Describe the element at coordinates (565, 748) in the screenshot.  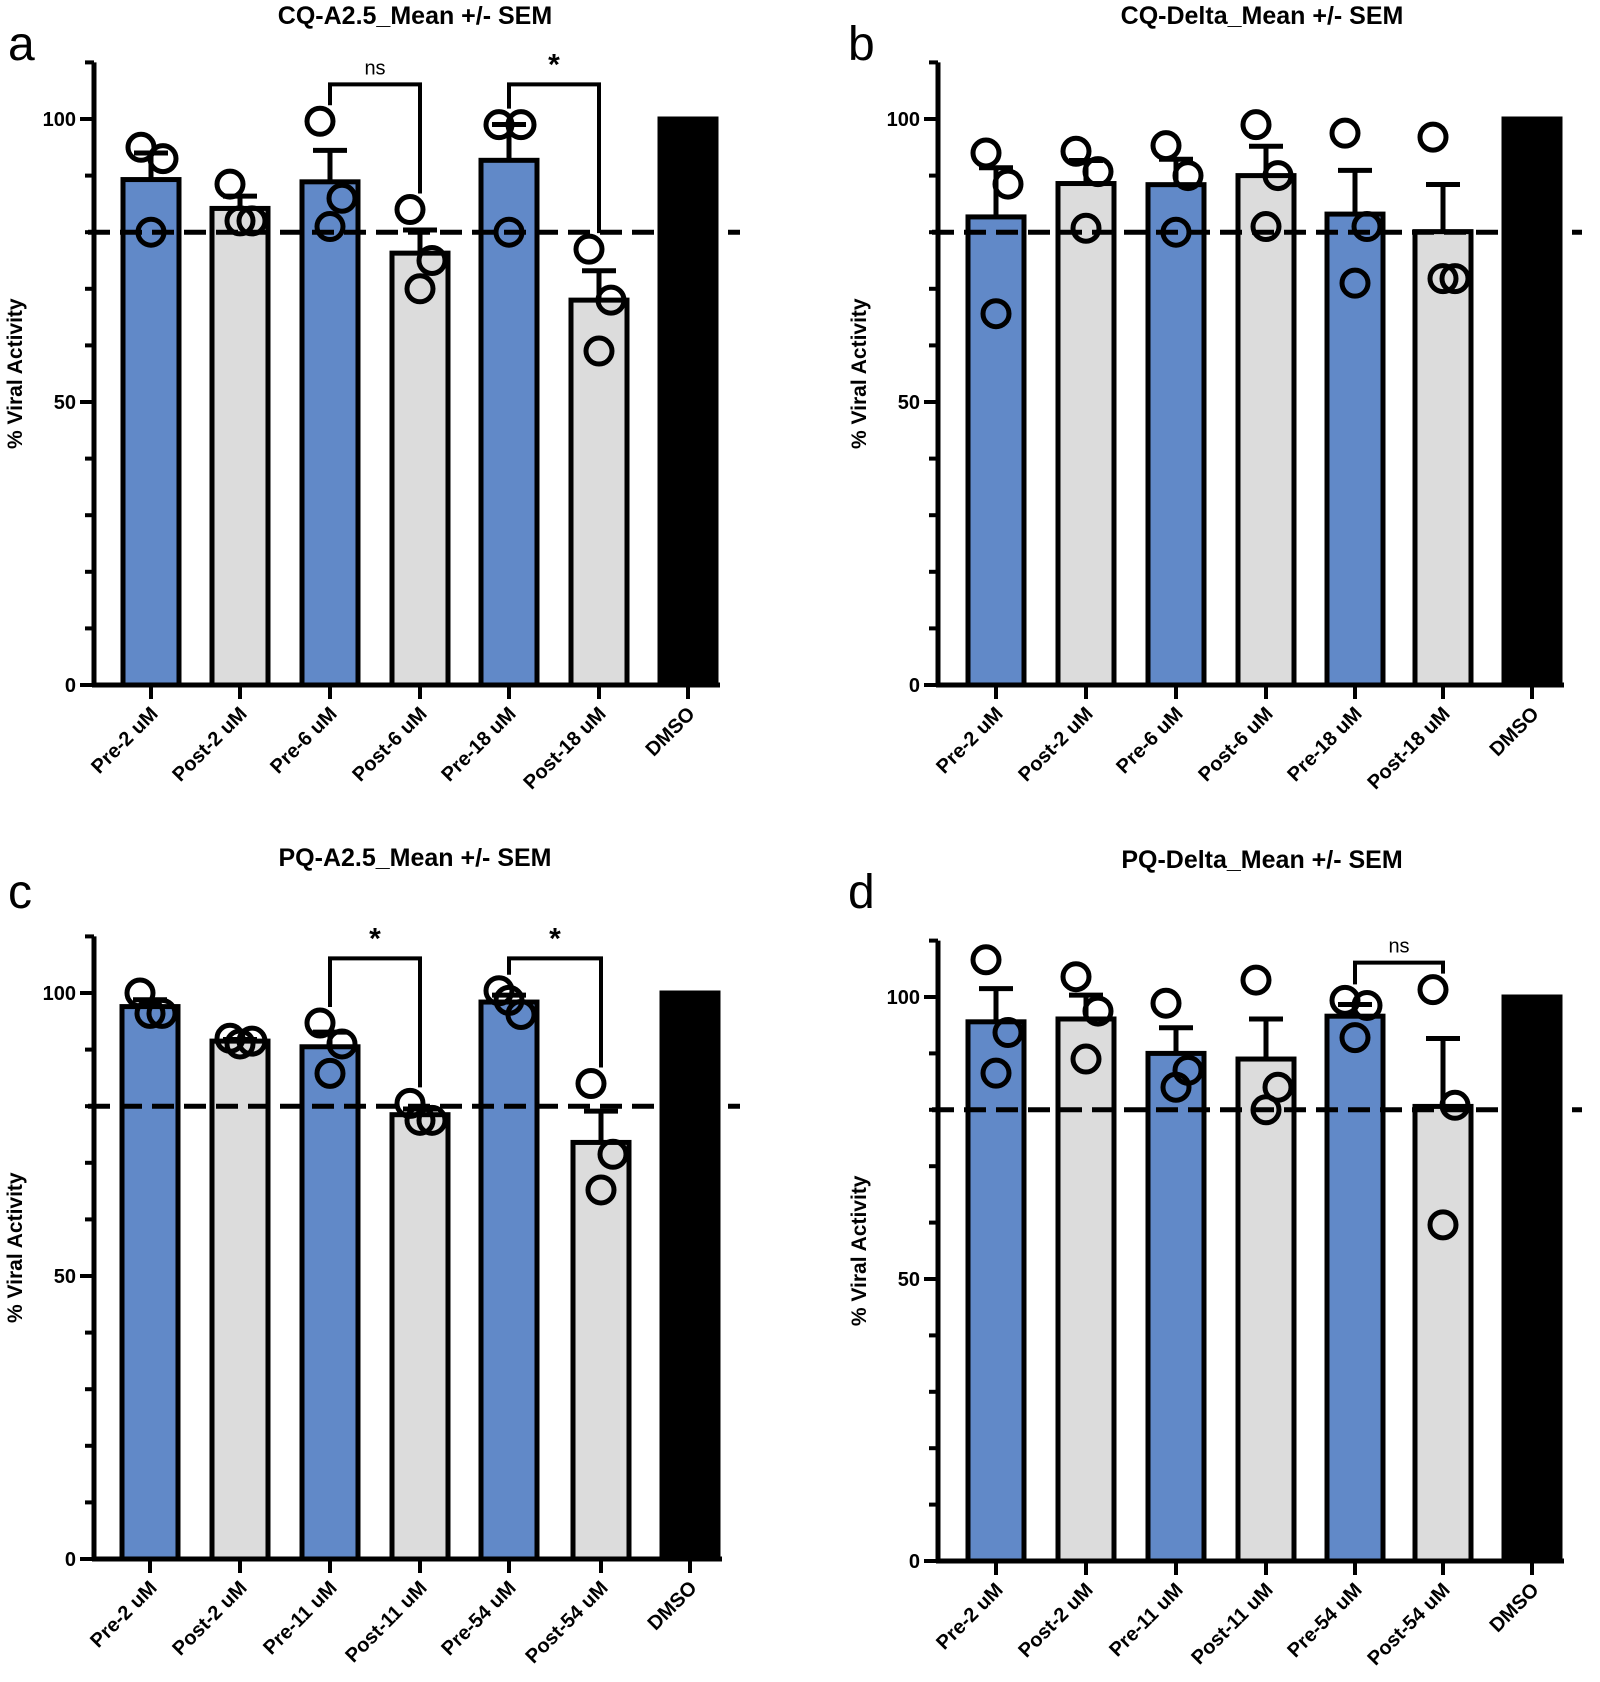
I see `x-tick-label: Post-18 uM` at that location.